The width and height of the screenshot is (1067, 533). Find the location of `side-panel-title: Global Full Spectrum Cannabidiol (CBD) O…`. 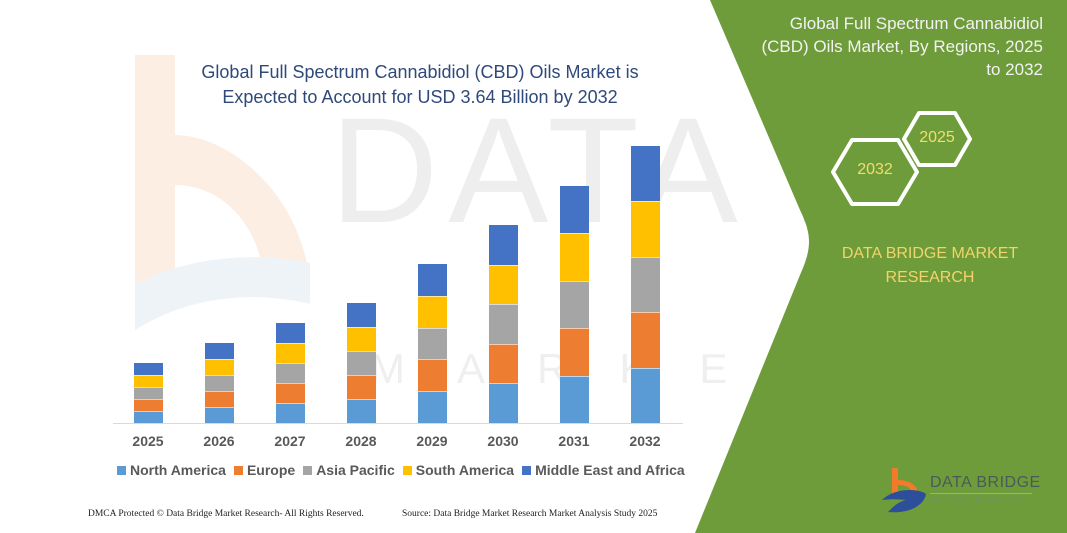

side-panel-title: Global Full Spectrum Cannabidiol (CBD) O… is located at coordinates (902, 46).